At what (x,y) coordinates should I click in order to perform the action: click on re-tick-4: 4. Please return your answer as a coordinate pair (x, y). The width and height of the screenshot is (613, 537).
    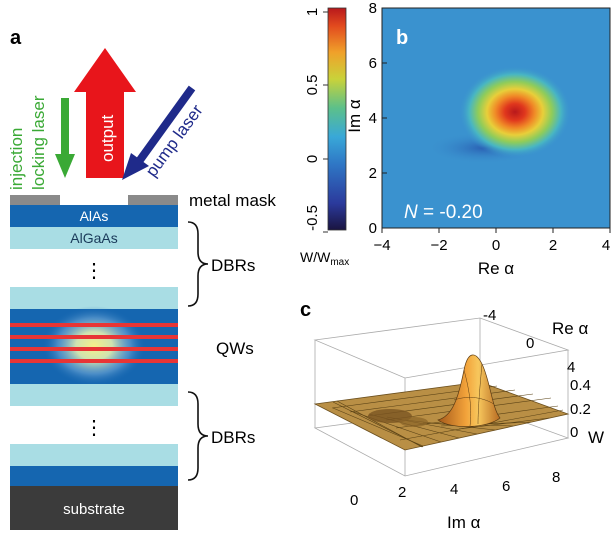
    Looking at the image, I should click on (571, 367).